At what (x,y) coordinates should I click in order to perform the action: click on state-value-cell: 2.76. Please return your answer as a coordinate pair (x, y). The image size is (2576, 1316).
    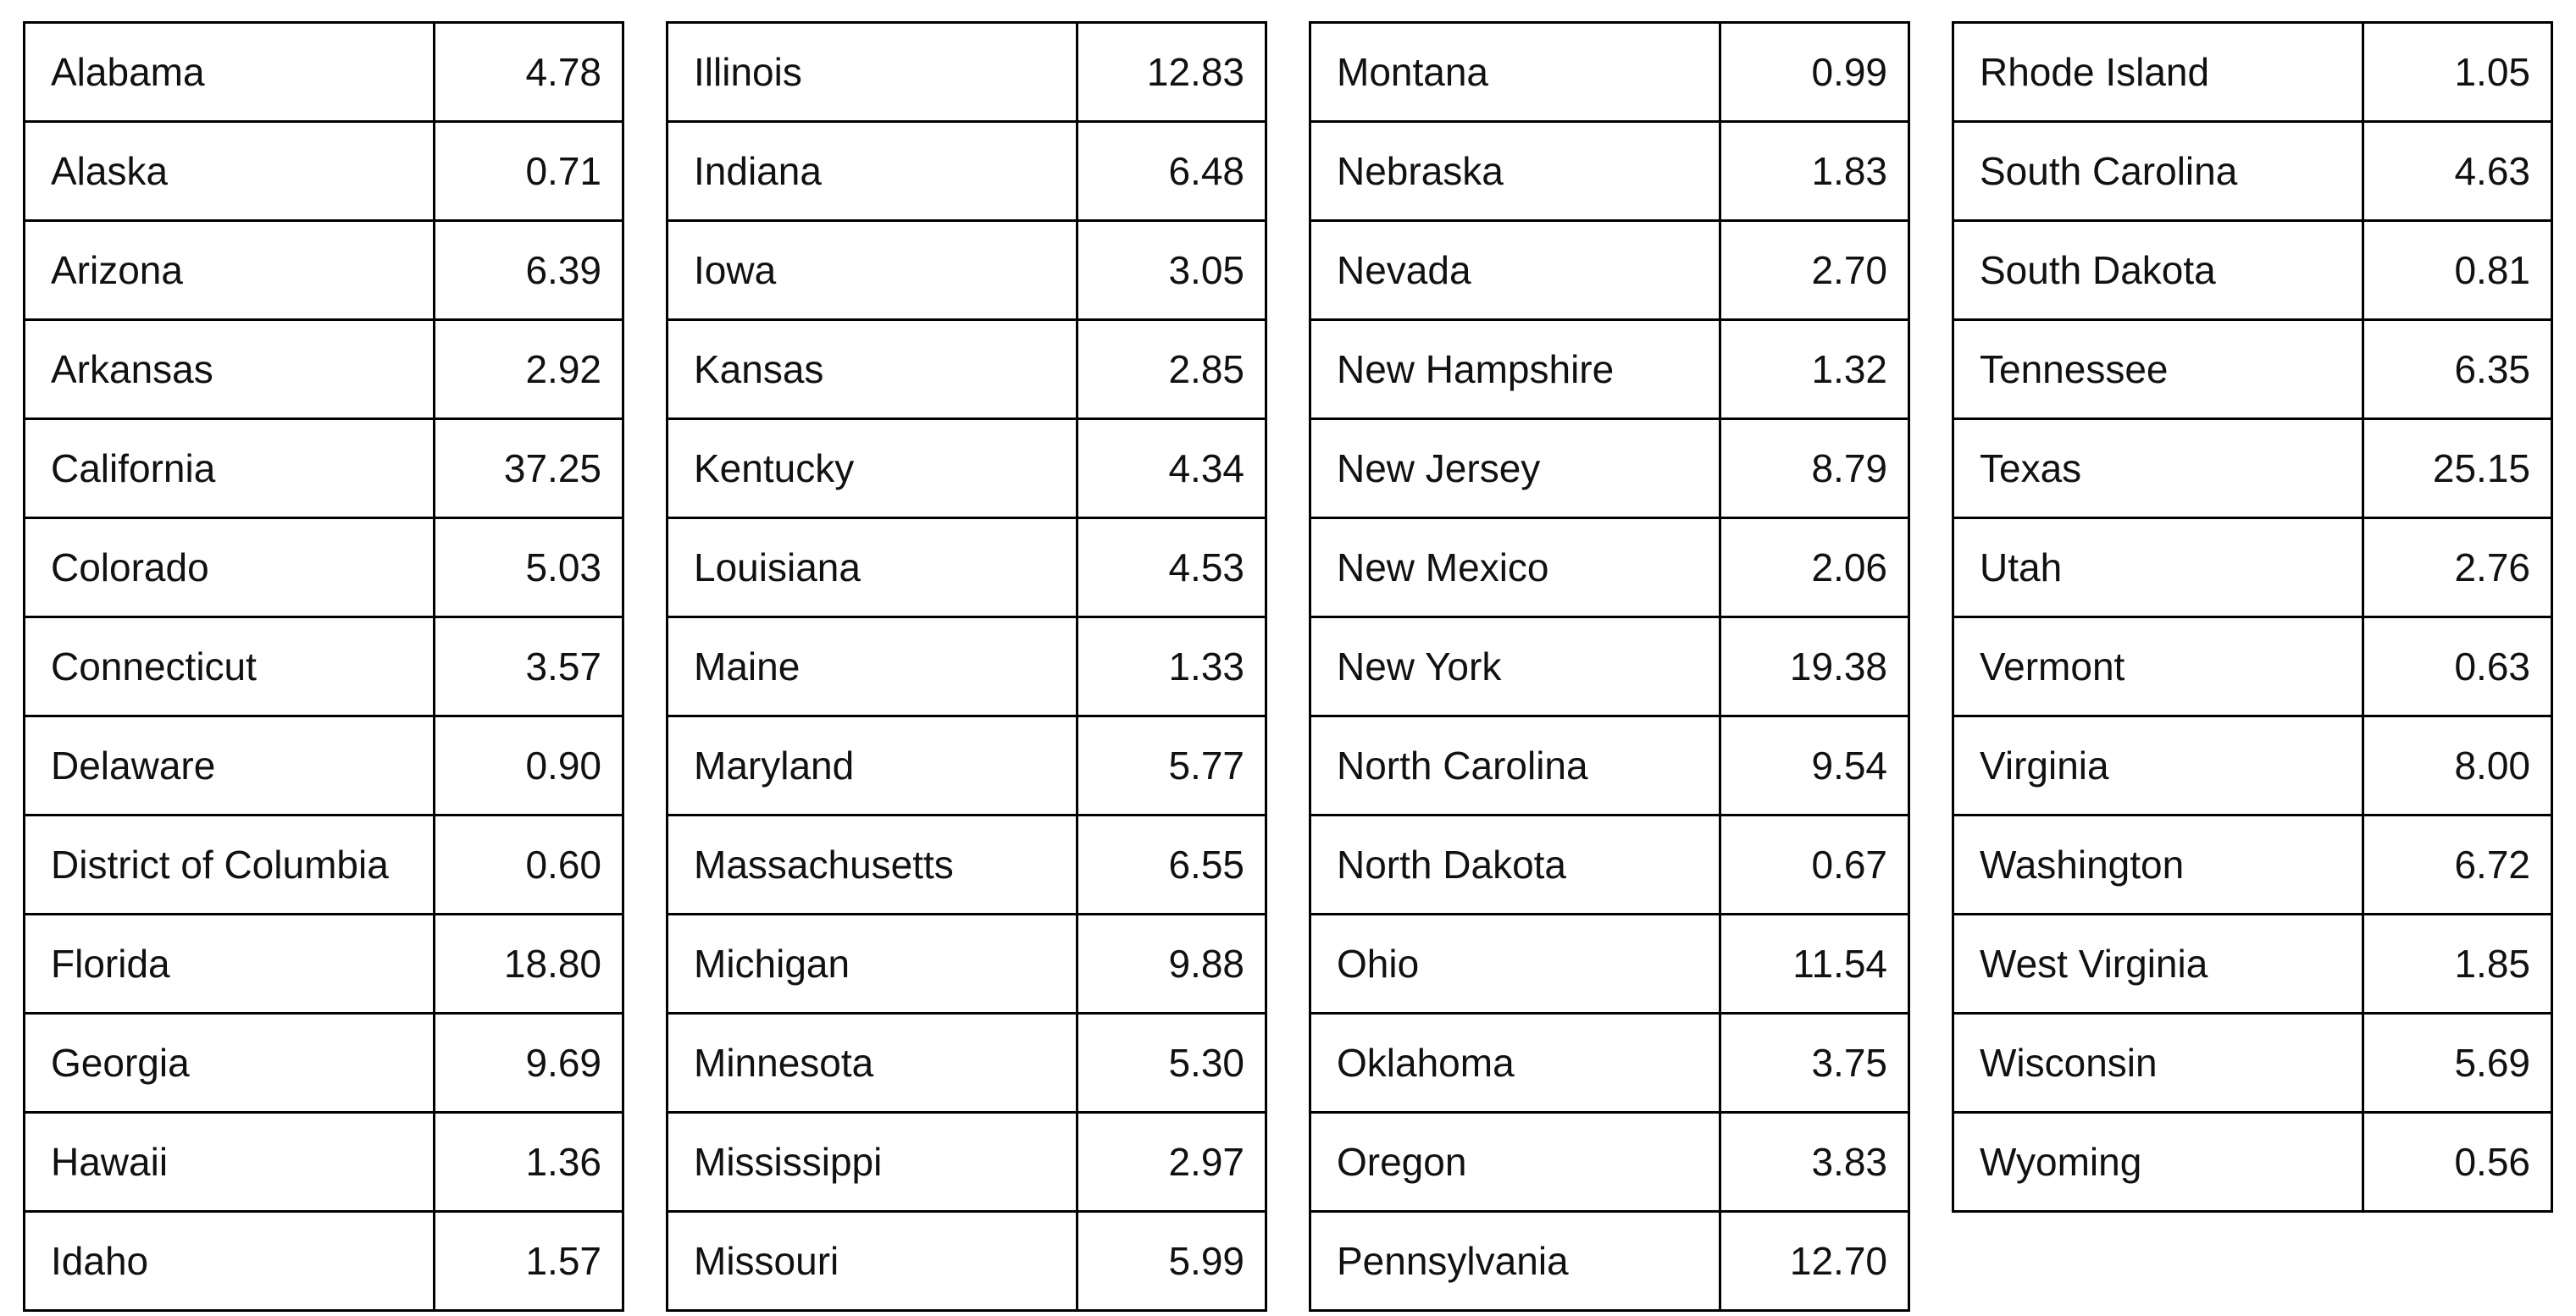
    Looking at the image, I should click on (2457, 568).